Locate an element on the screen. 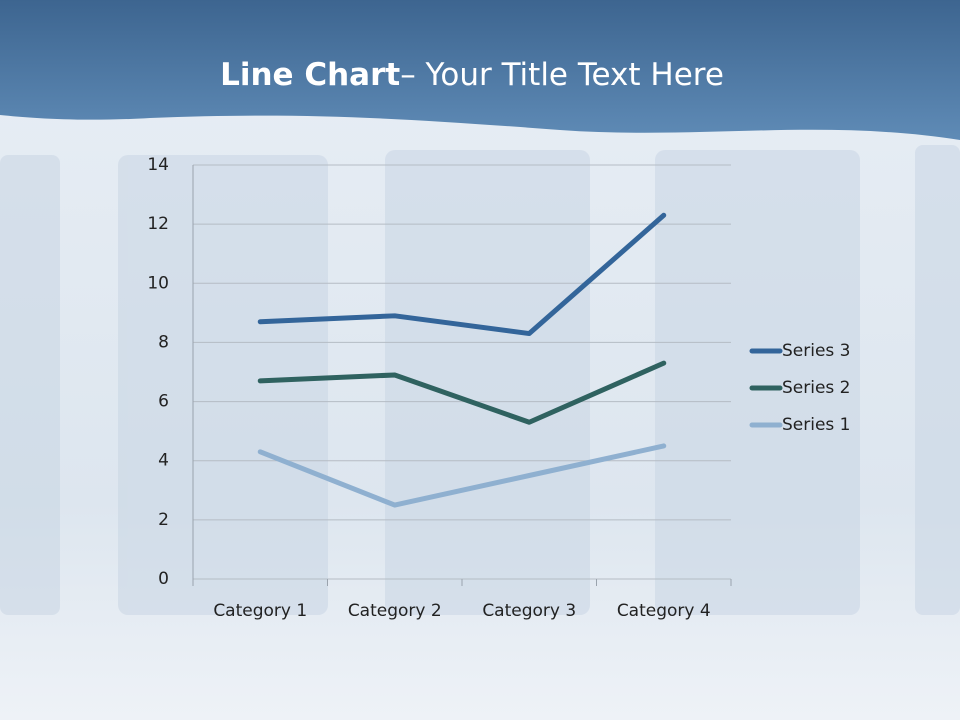  legend-label: Series 3 is located at coordinates (816, 351).